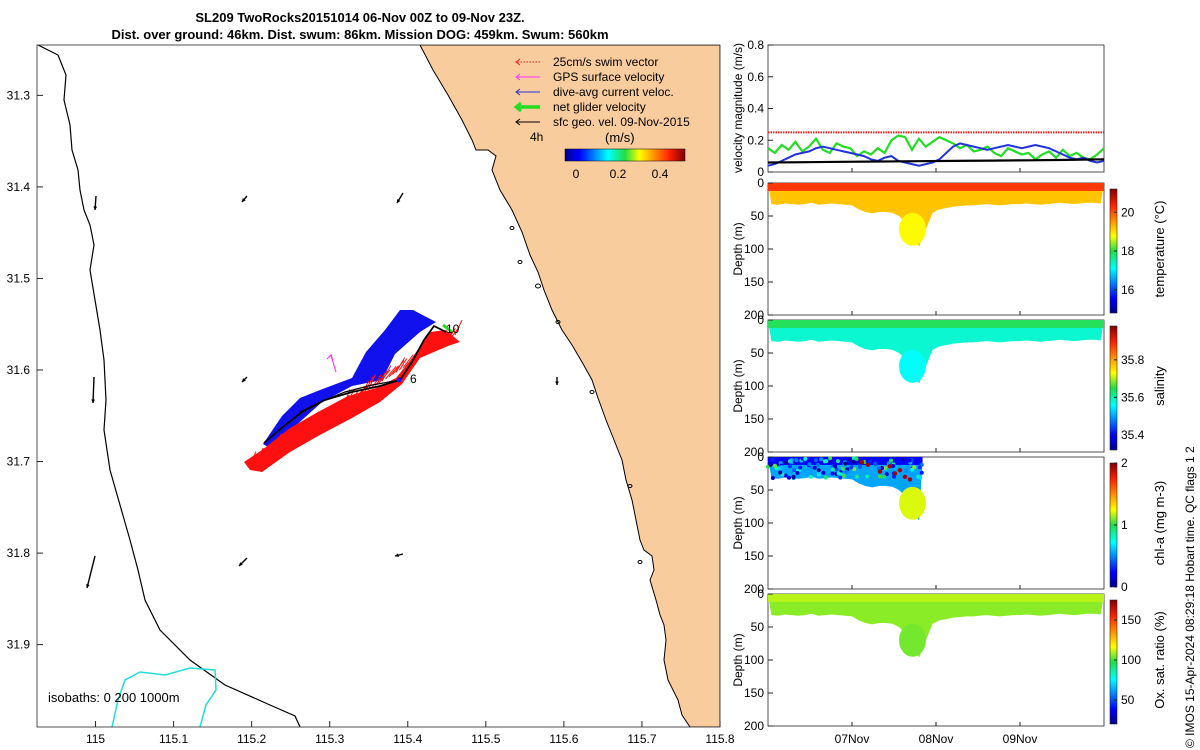 This screenshot has height=750, width=1200. What do you see at coordinates (760, 172) in the screenshot?
I see `velocity-ytick-label: 0` at bounding box center [760, 172].